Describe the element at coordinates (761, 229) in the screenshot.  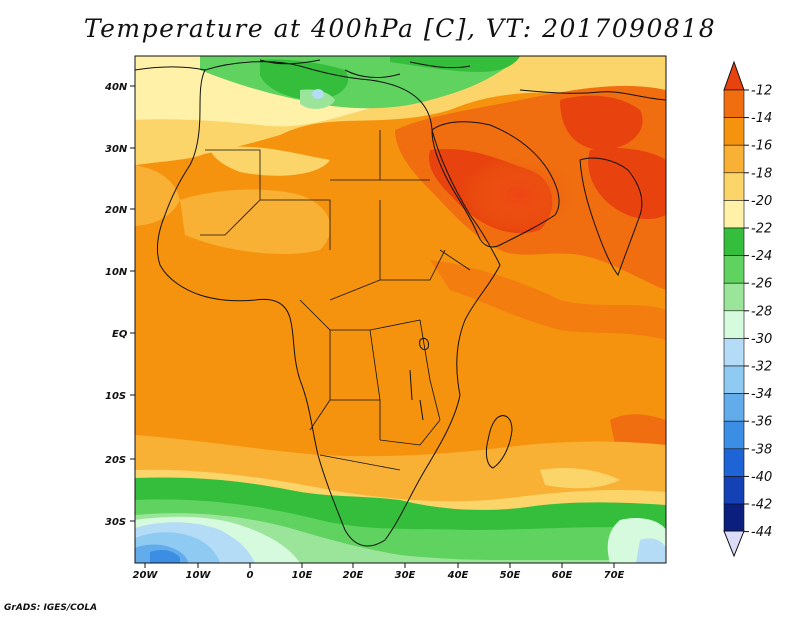
I see `colorbar-label: -22` at that location.